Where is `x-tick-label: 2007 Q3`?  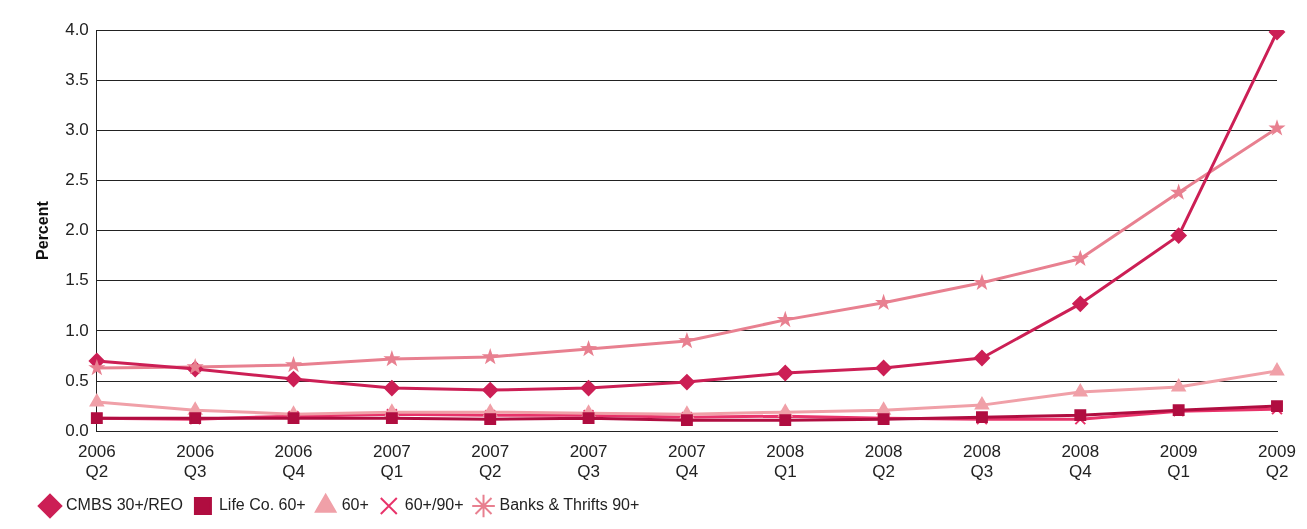 x-tick-label: 2007 Q3 is located at coordinates (588, 462).